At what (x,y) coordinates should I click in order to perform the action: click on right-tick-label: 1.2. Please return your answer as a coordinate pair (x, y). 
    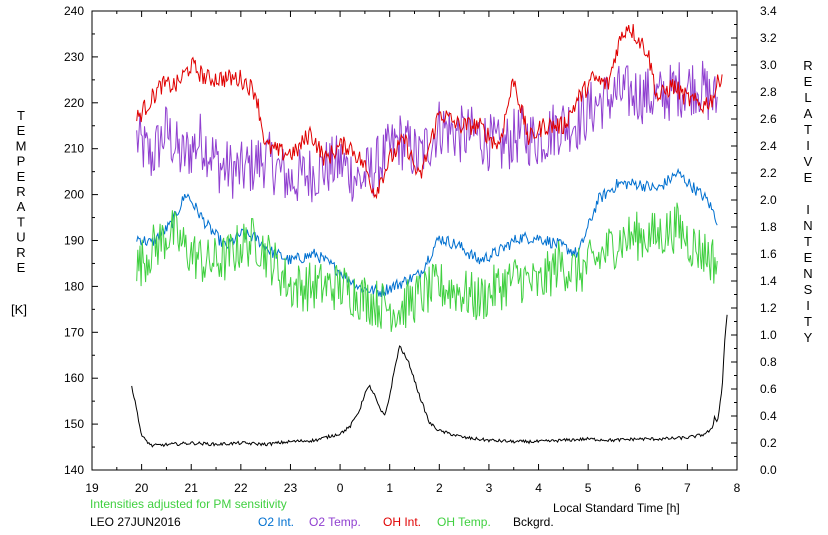
    Looking at the image, I should click on (768, 308).